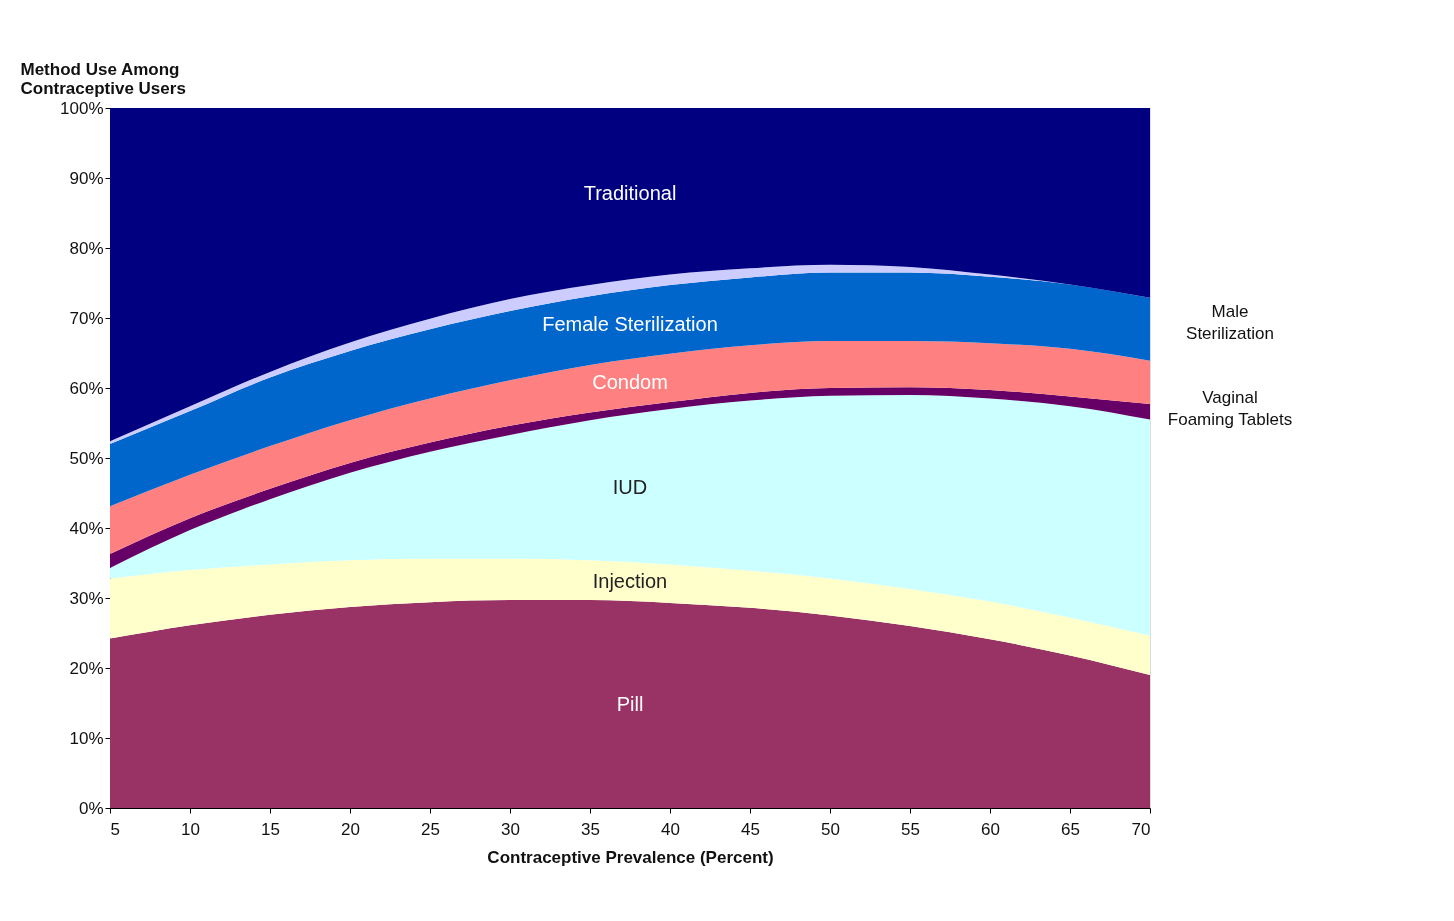 The width and height of the screenshot is (1454, 921). What do you see at coordinates (910, 829) in the screenshot?
I see `x-tick-label: 55` at bounding box center [910, 829].